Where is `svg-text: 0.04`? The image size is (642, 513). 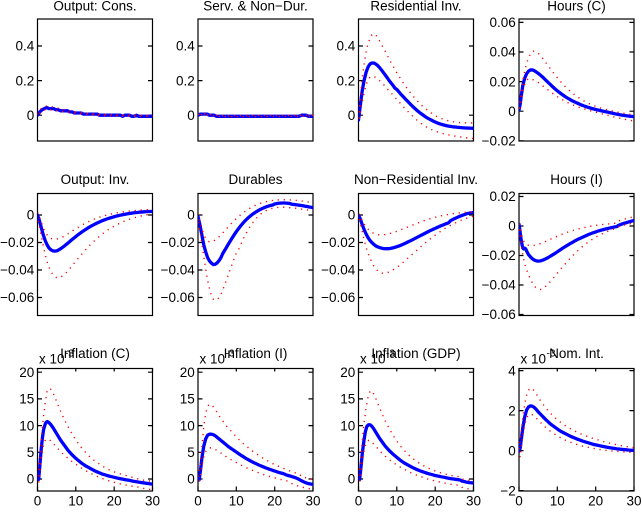 svg-text: 0.04 is located at coordinates (503, 52).